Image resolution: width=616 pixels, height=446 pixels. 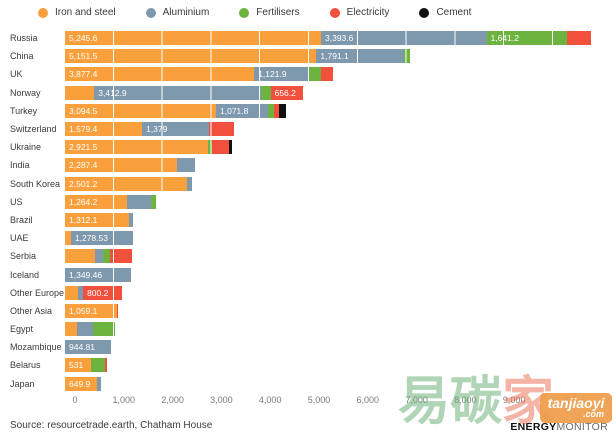 I want to click on bar-track: 3,094.5 1,071.8, so click(x=309, y=110).